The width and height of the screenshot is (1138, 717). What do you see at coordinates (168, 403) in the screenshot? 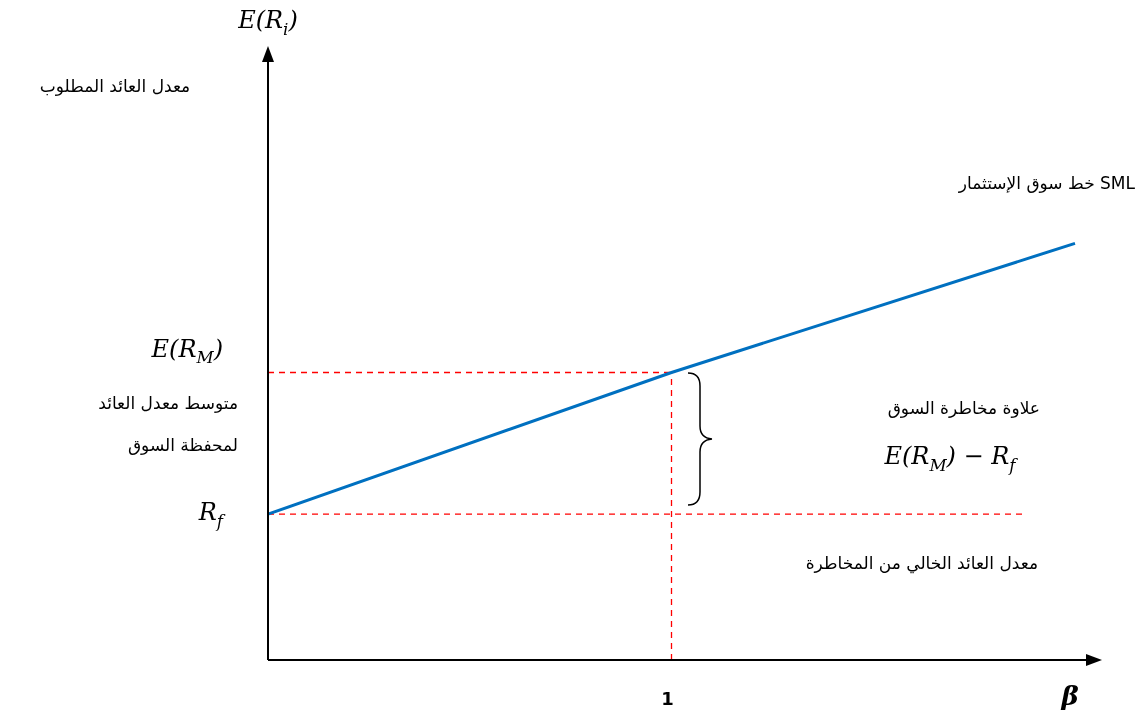
I see `text: متوسط معدل العائد` at bounding box center [168, 403].